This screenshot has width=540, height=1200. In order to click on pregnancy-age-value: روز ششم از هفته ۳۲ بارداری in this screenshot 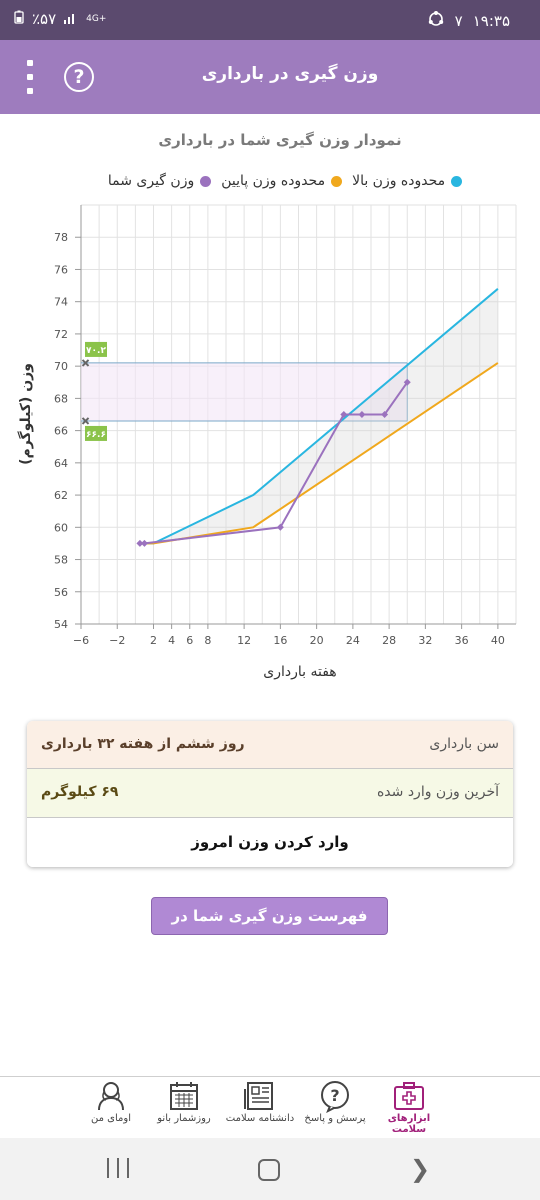, I will do `click(143, 744)`.